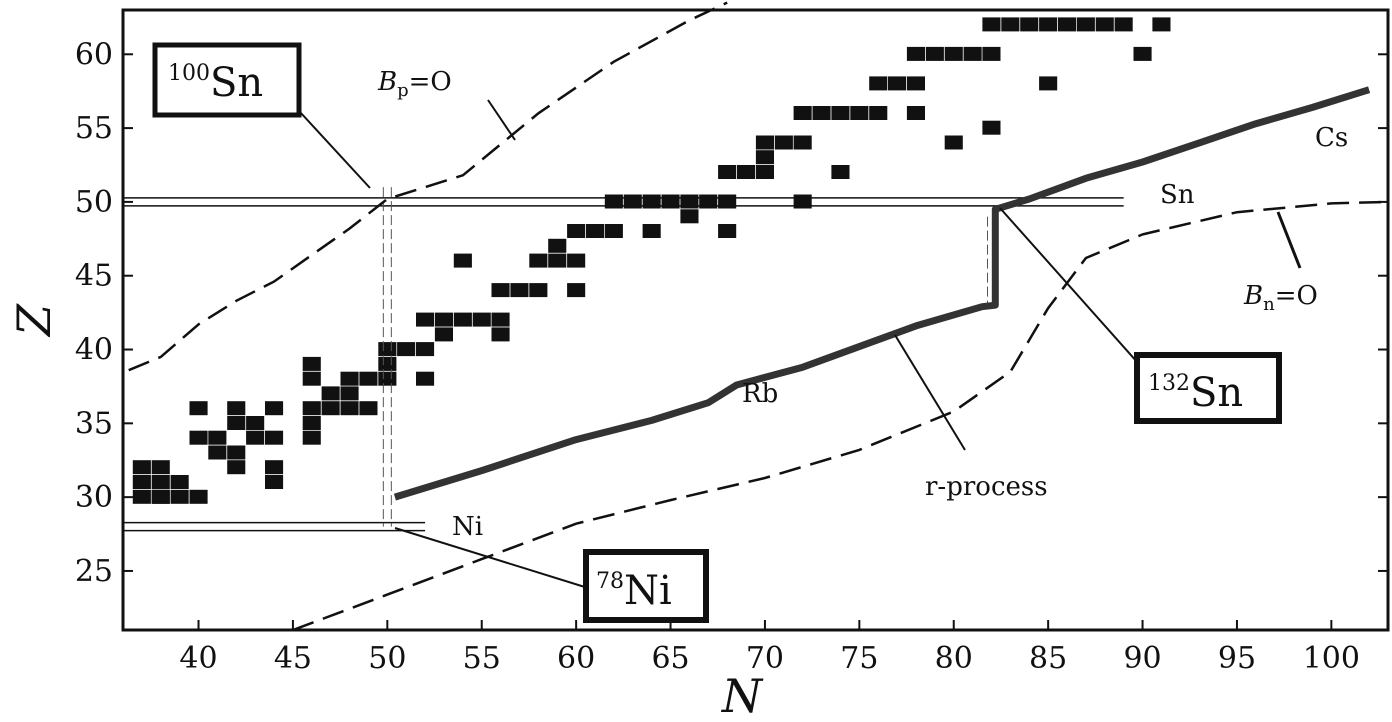 Image resolution: width=1392 pixels, height=722 pixels. I want to click on bp-zero-label: Bp=O, so click(414, 84).